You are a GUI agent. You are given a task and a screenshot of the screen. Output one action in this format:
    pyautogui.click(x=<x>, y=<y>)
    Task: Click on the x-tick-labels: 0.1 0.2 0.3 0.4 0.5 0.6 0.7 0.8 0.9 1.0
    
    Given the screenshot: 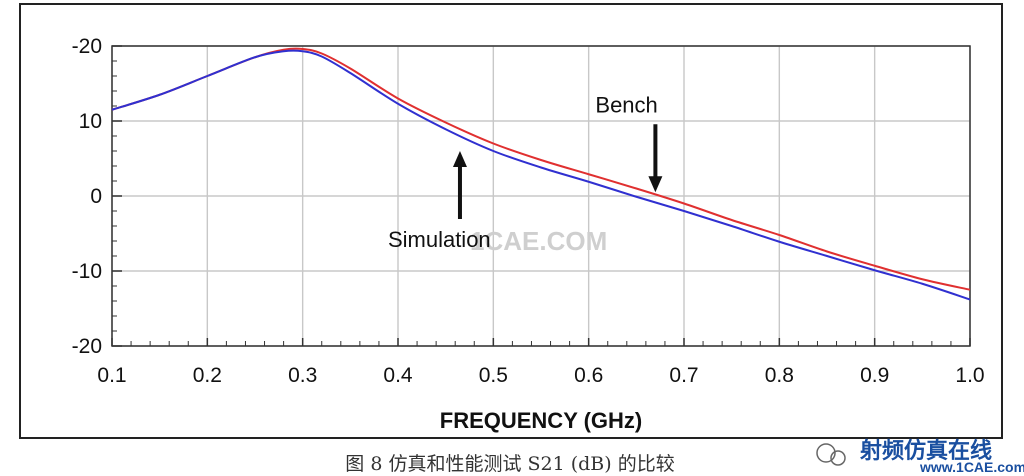 What is the action you would take?
    pyautogui.click(x=540, y=375)
    